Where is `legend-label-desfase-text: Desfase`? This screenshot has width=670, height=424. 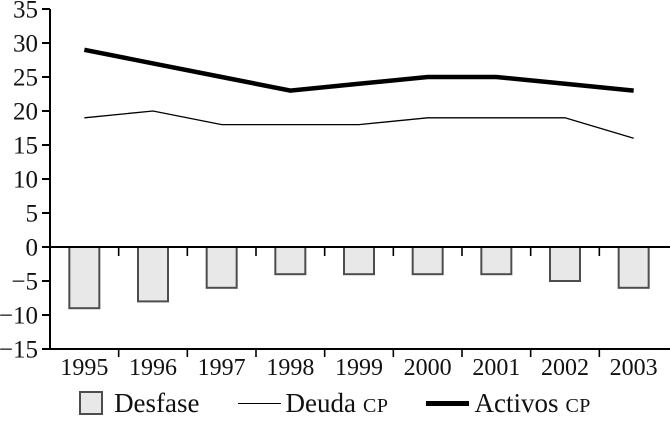
legend-label-desfase-text: Desfase is located at coordinates (157, 402).